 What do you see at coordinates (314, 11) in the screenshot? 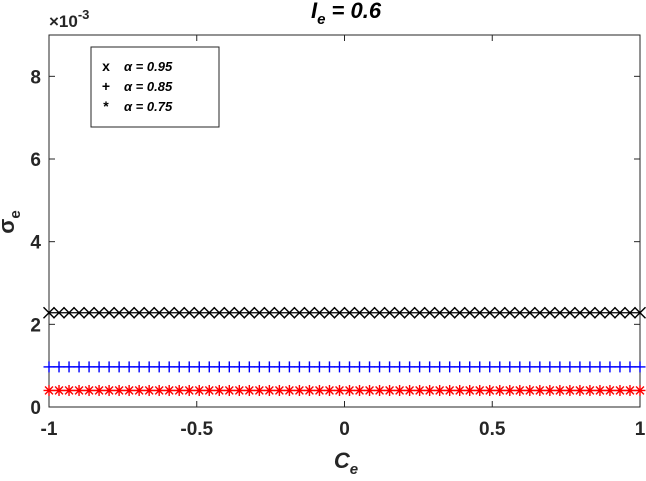
I see `title-main: I` at bounding box center [314, 11].